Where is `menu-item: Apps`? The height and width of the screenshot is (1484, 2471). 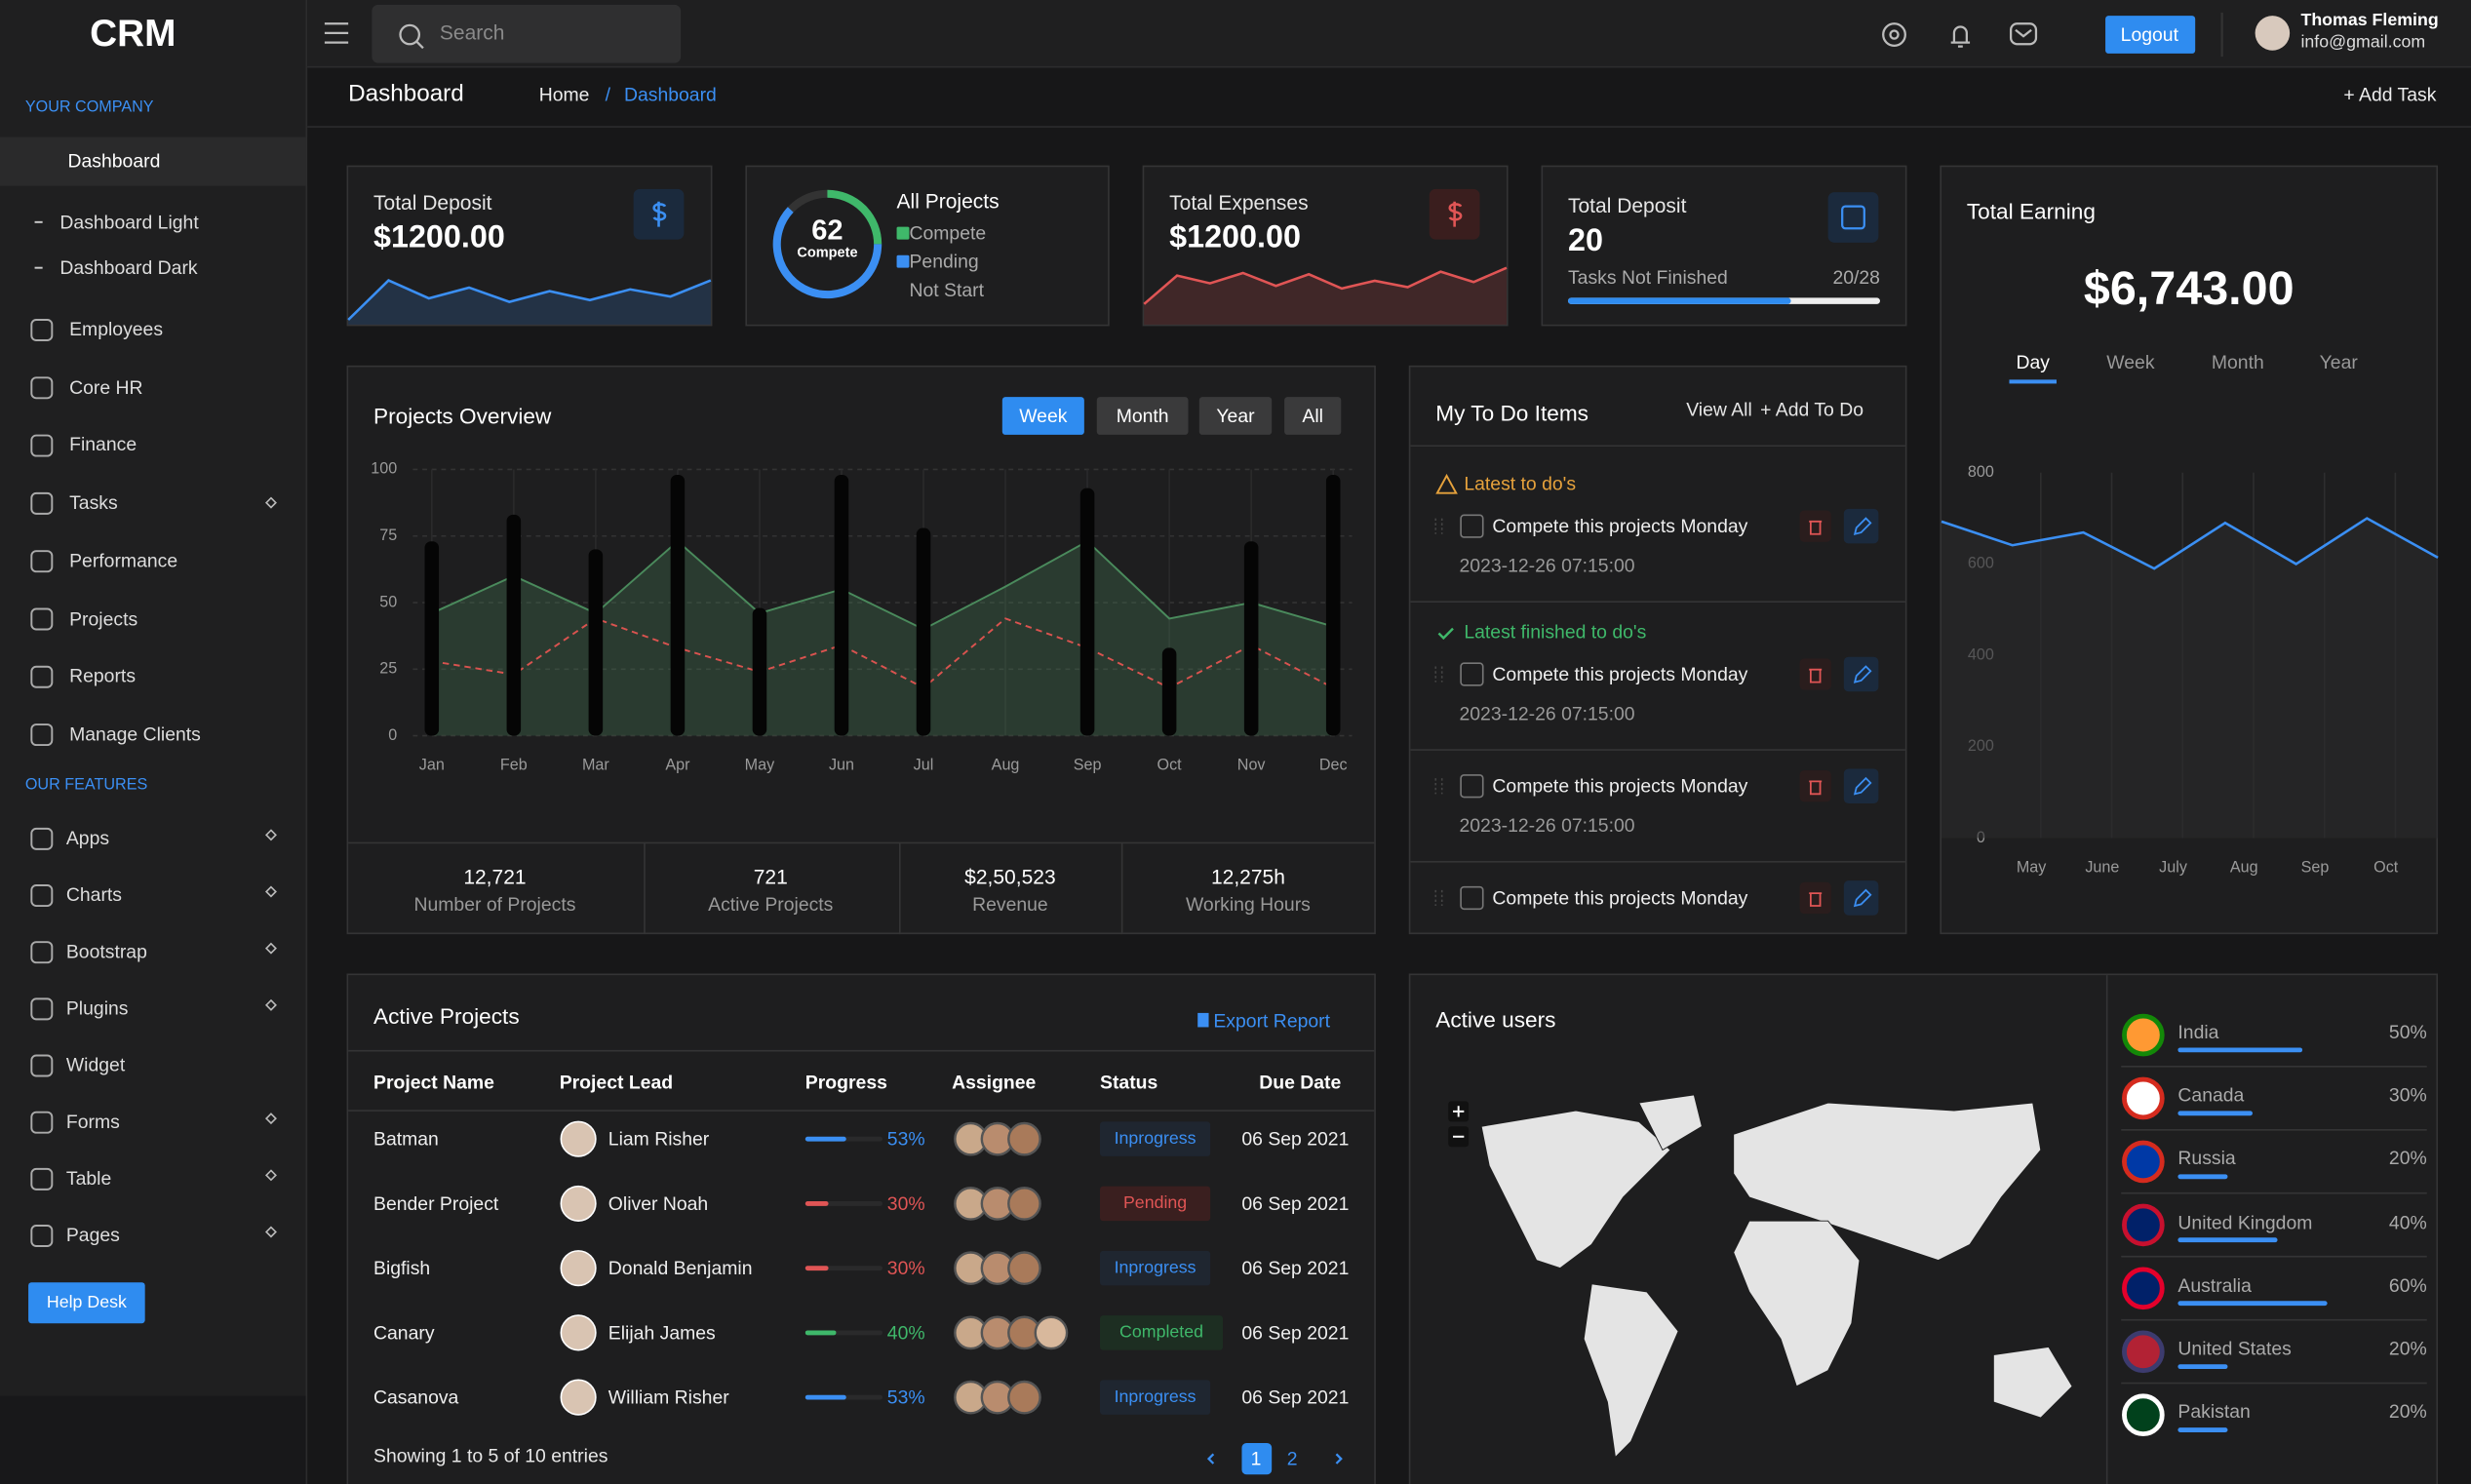
menu-item: Apps is located at coordinates (87, 838).